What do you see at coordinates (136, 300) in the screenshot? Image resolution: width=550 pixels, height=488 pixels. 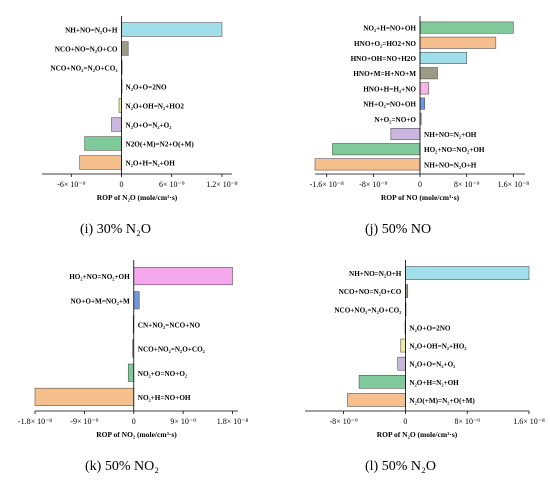 I see `bar-no-o-m-no-m` at bounding box center [136, 300].